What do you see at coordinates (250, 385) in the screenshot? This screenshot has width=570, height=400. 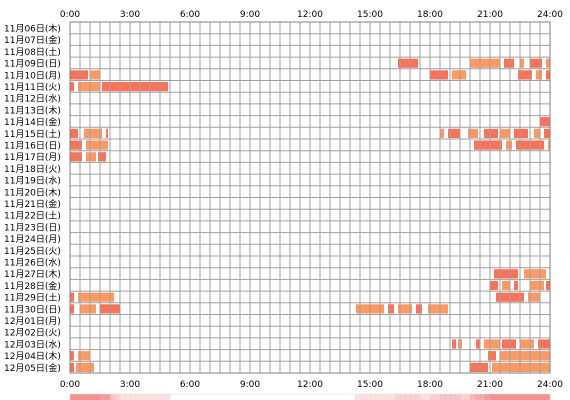 I see `x-tick-label-bottom: 9:00` at bounding box center [250, 385].